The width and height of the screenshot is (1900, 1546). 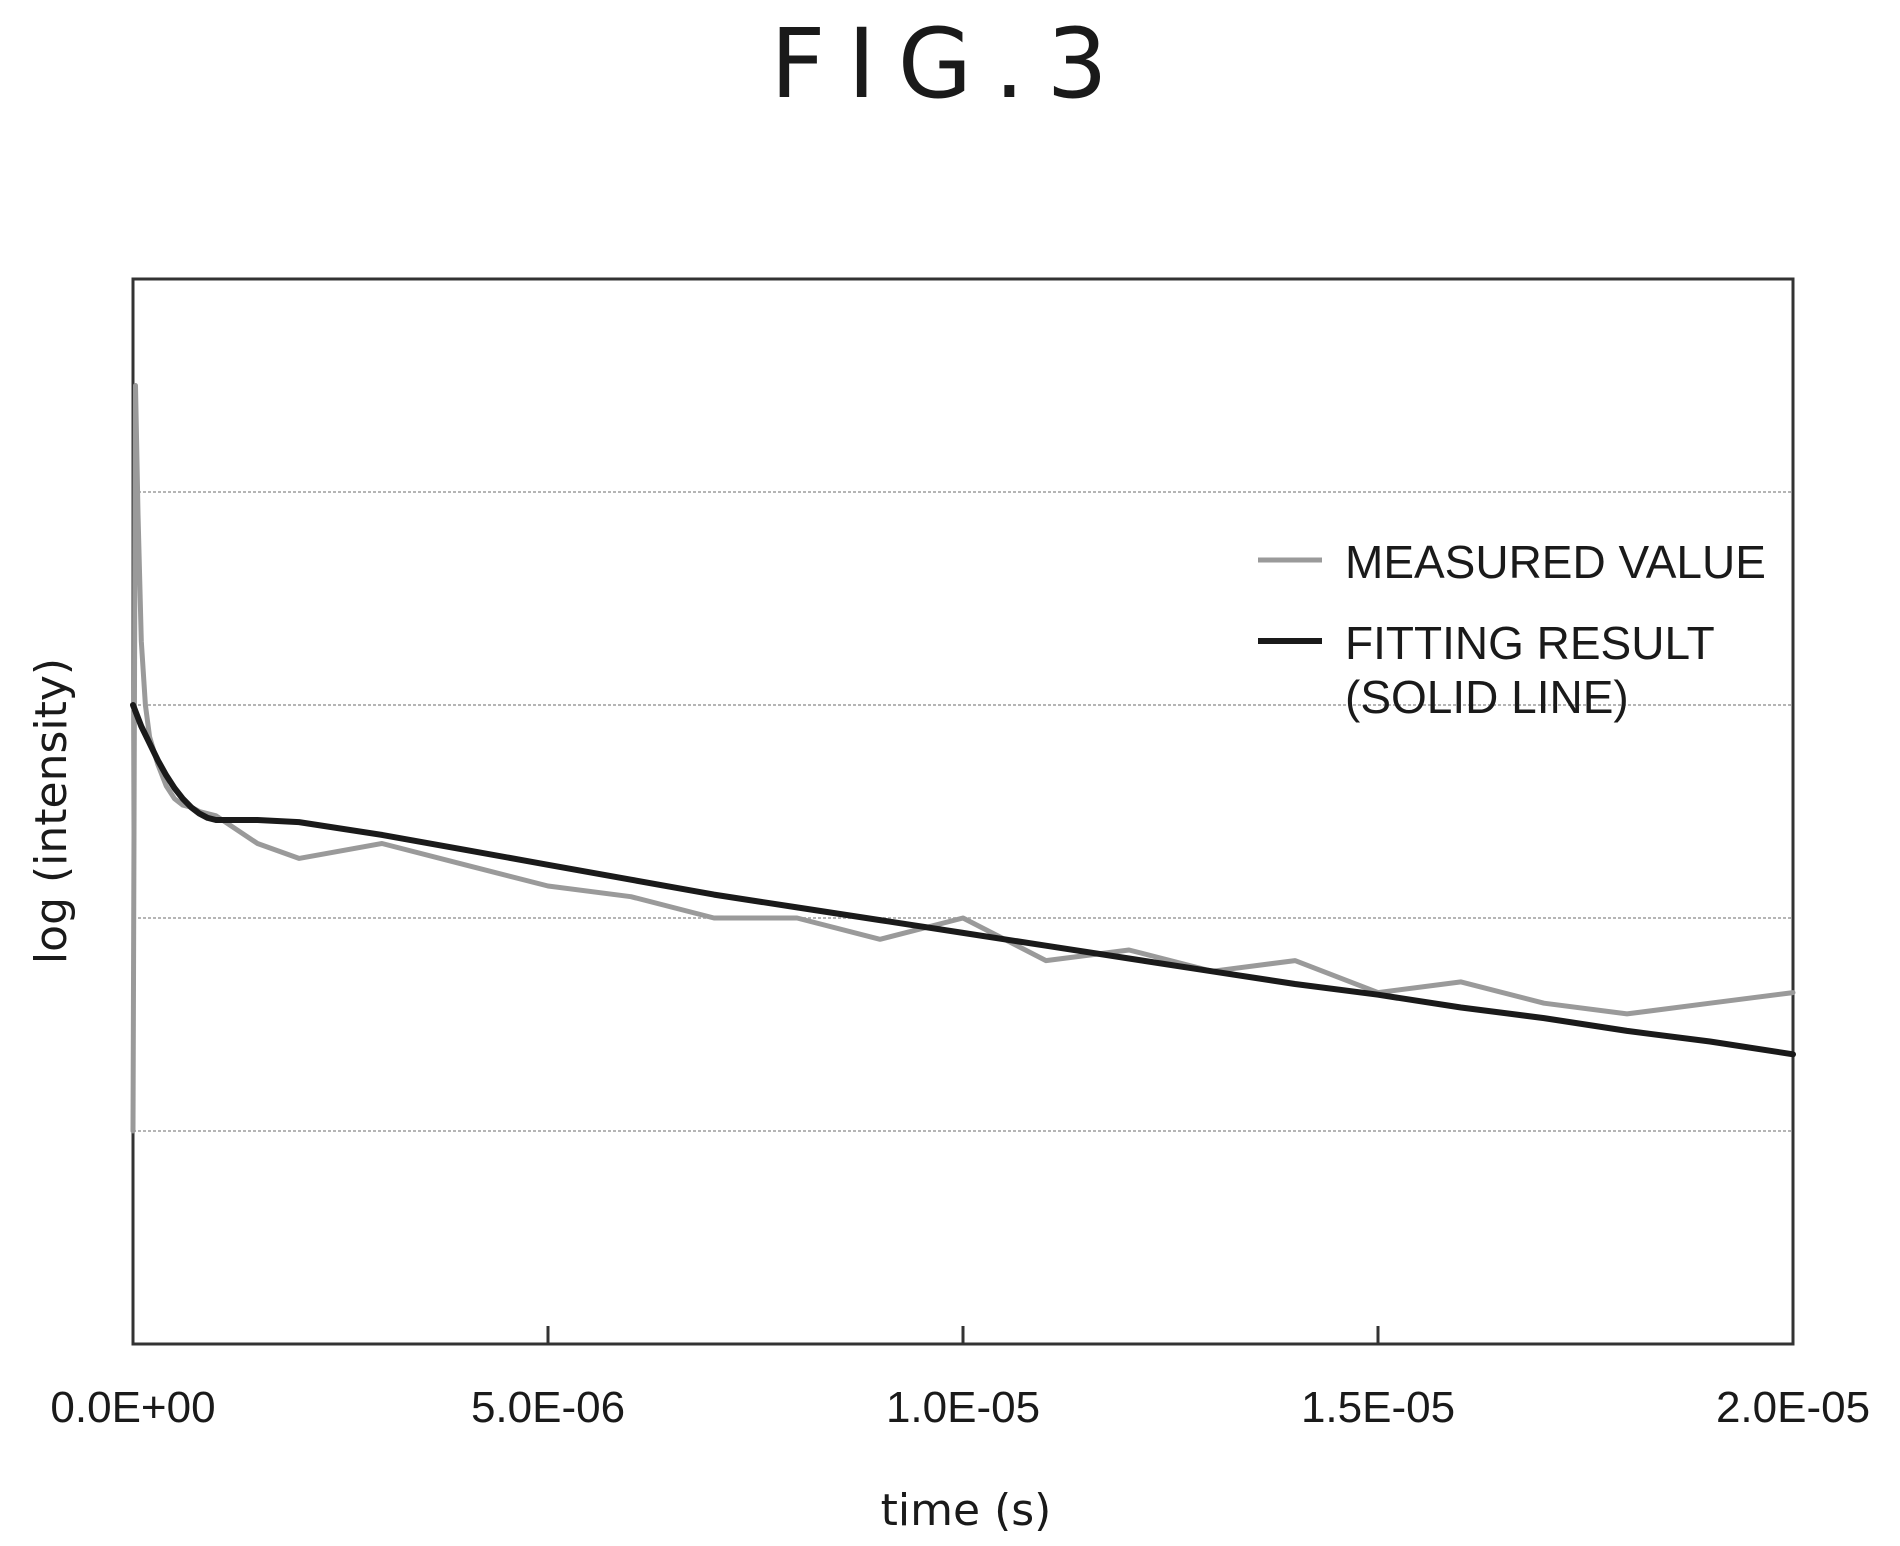 What do you see at coordinates (1487, 697) in the screenshot?
I see `legend-label-fit-note: (SOLID LINE)` at bounding box center [1487, 697].